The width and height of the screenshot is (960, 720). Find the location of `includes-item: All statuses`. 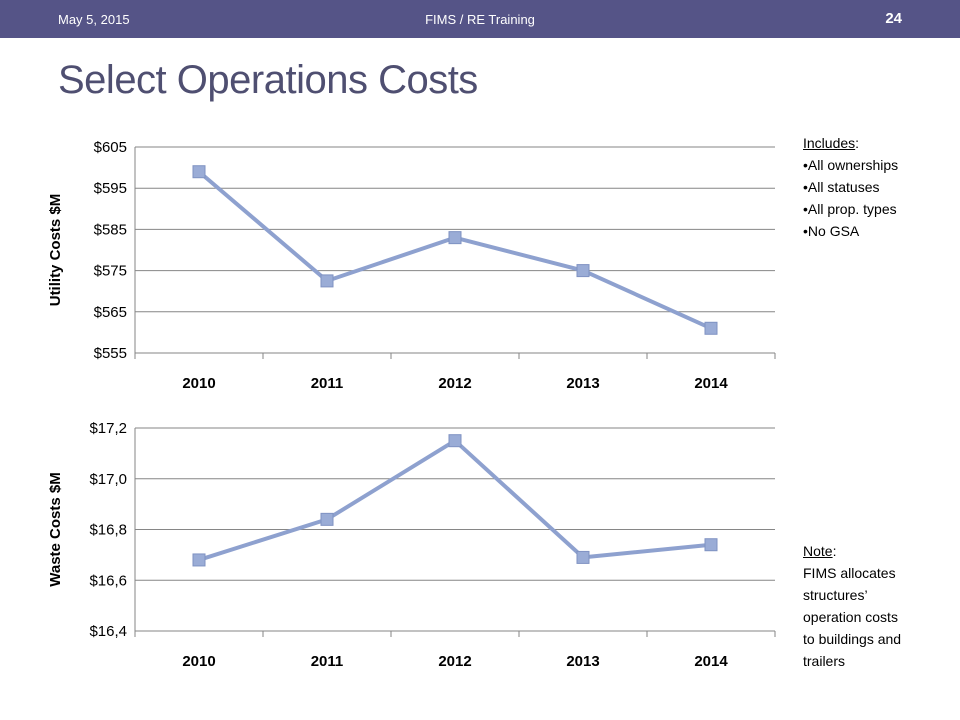

includes-item: All statuses is located at coordinates (850, 187).